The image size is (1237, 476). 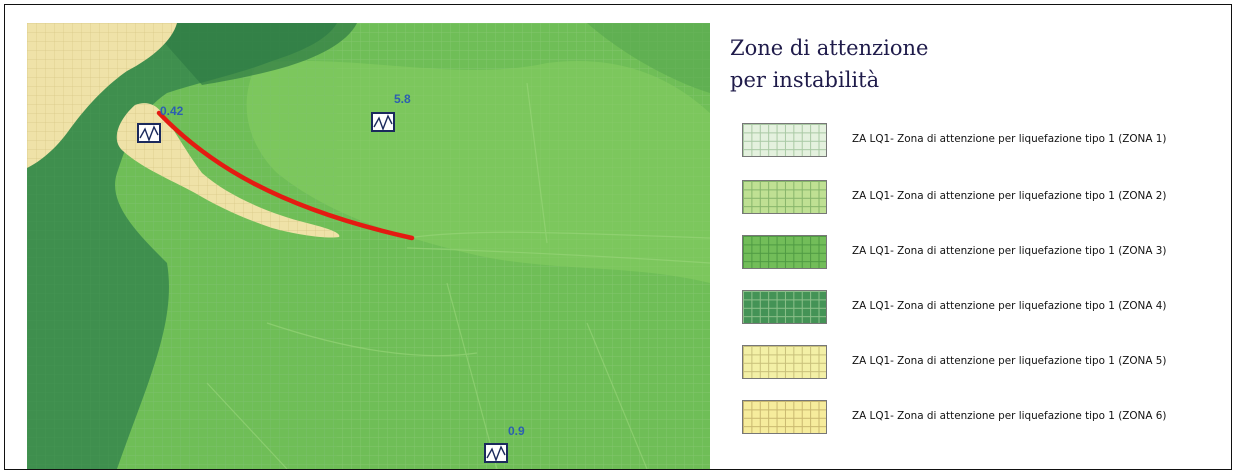 What do you see at coordinates (172, 111) in the screenshot?
I see `station-value: 0.42` at bounding box center [172, 111].